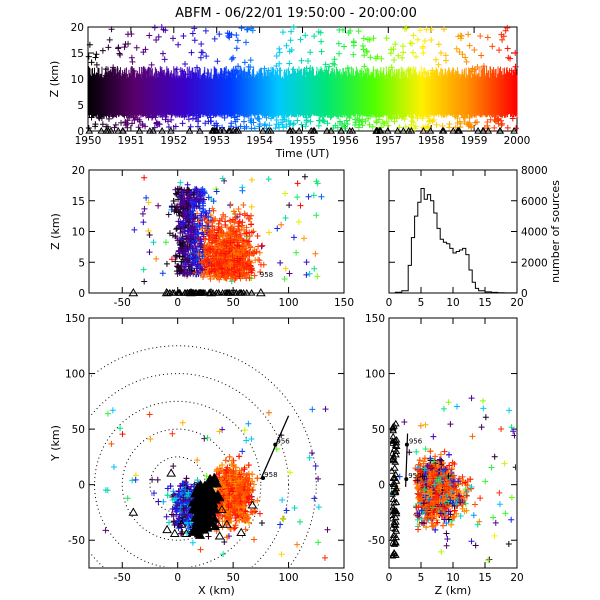 This screenshot has height=600, width=600. I want to click on time-height-xtick-label: 1959, so click(474, 141).